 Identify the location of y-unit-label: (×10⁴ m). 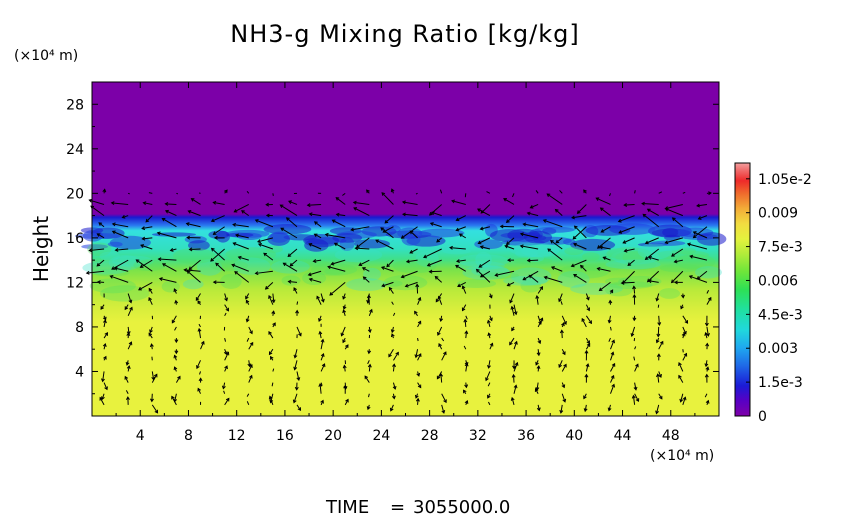
(46, 56).